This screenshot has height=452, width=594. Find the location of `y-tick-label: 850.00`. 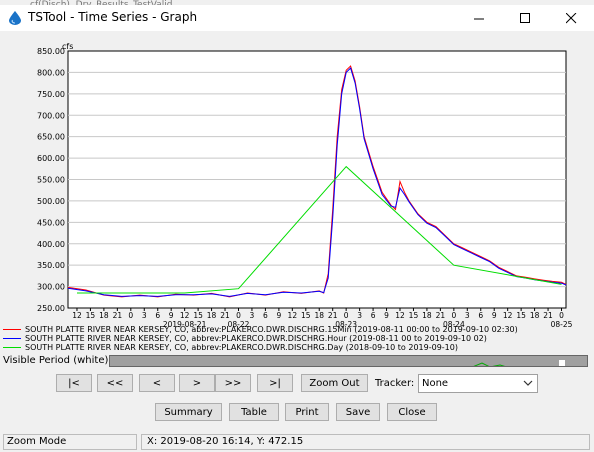

y-tick-label: 850.00 is located at coordinates (51, 51).